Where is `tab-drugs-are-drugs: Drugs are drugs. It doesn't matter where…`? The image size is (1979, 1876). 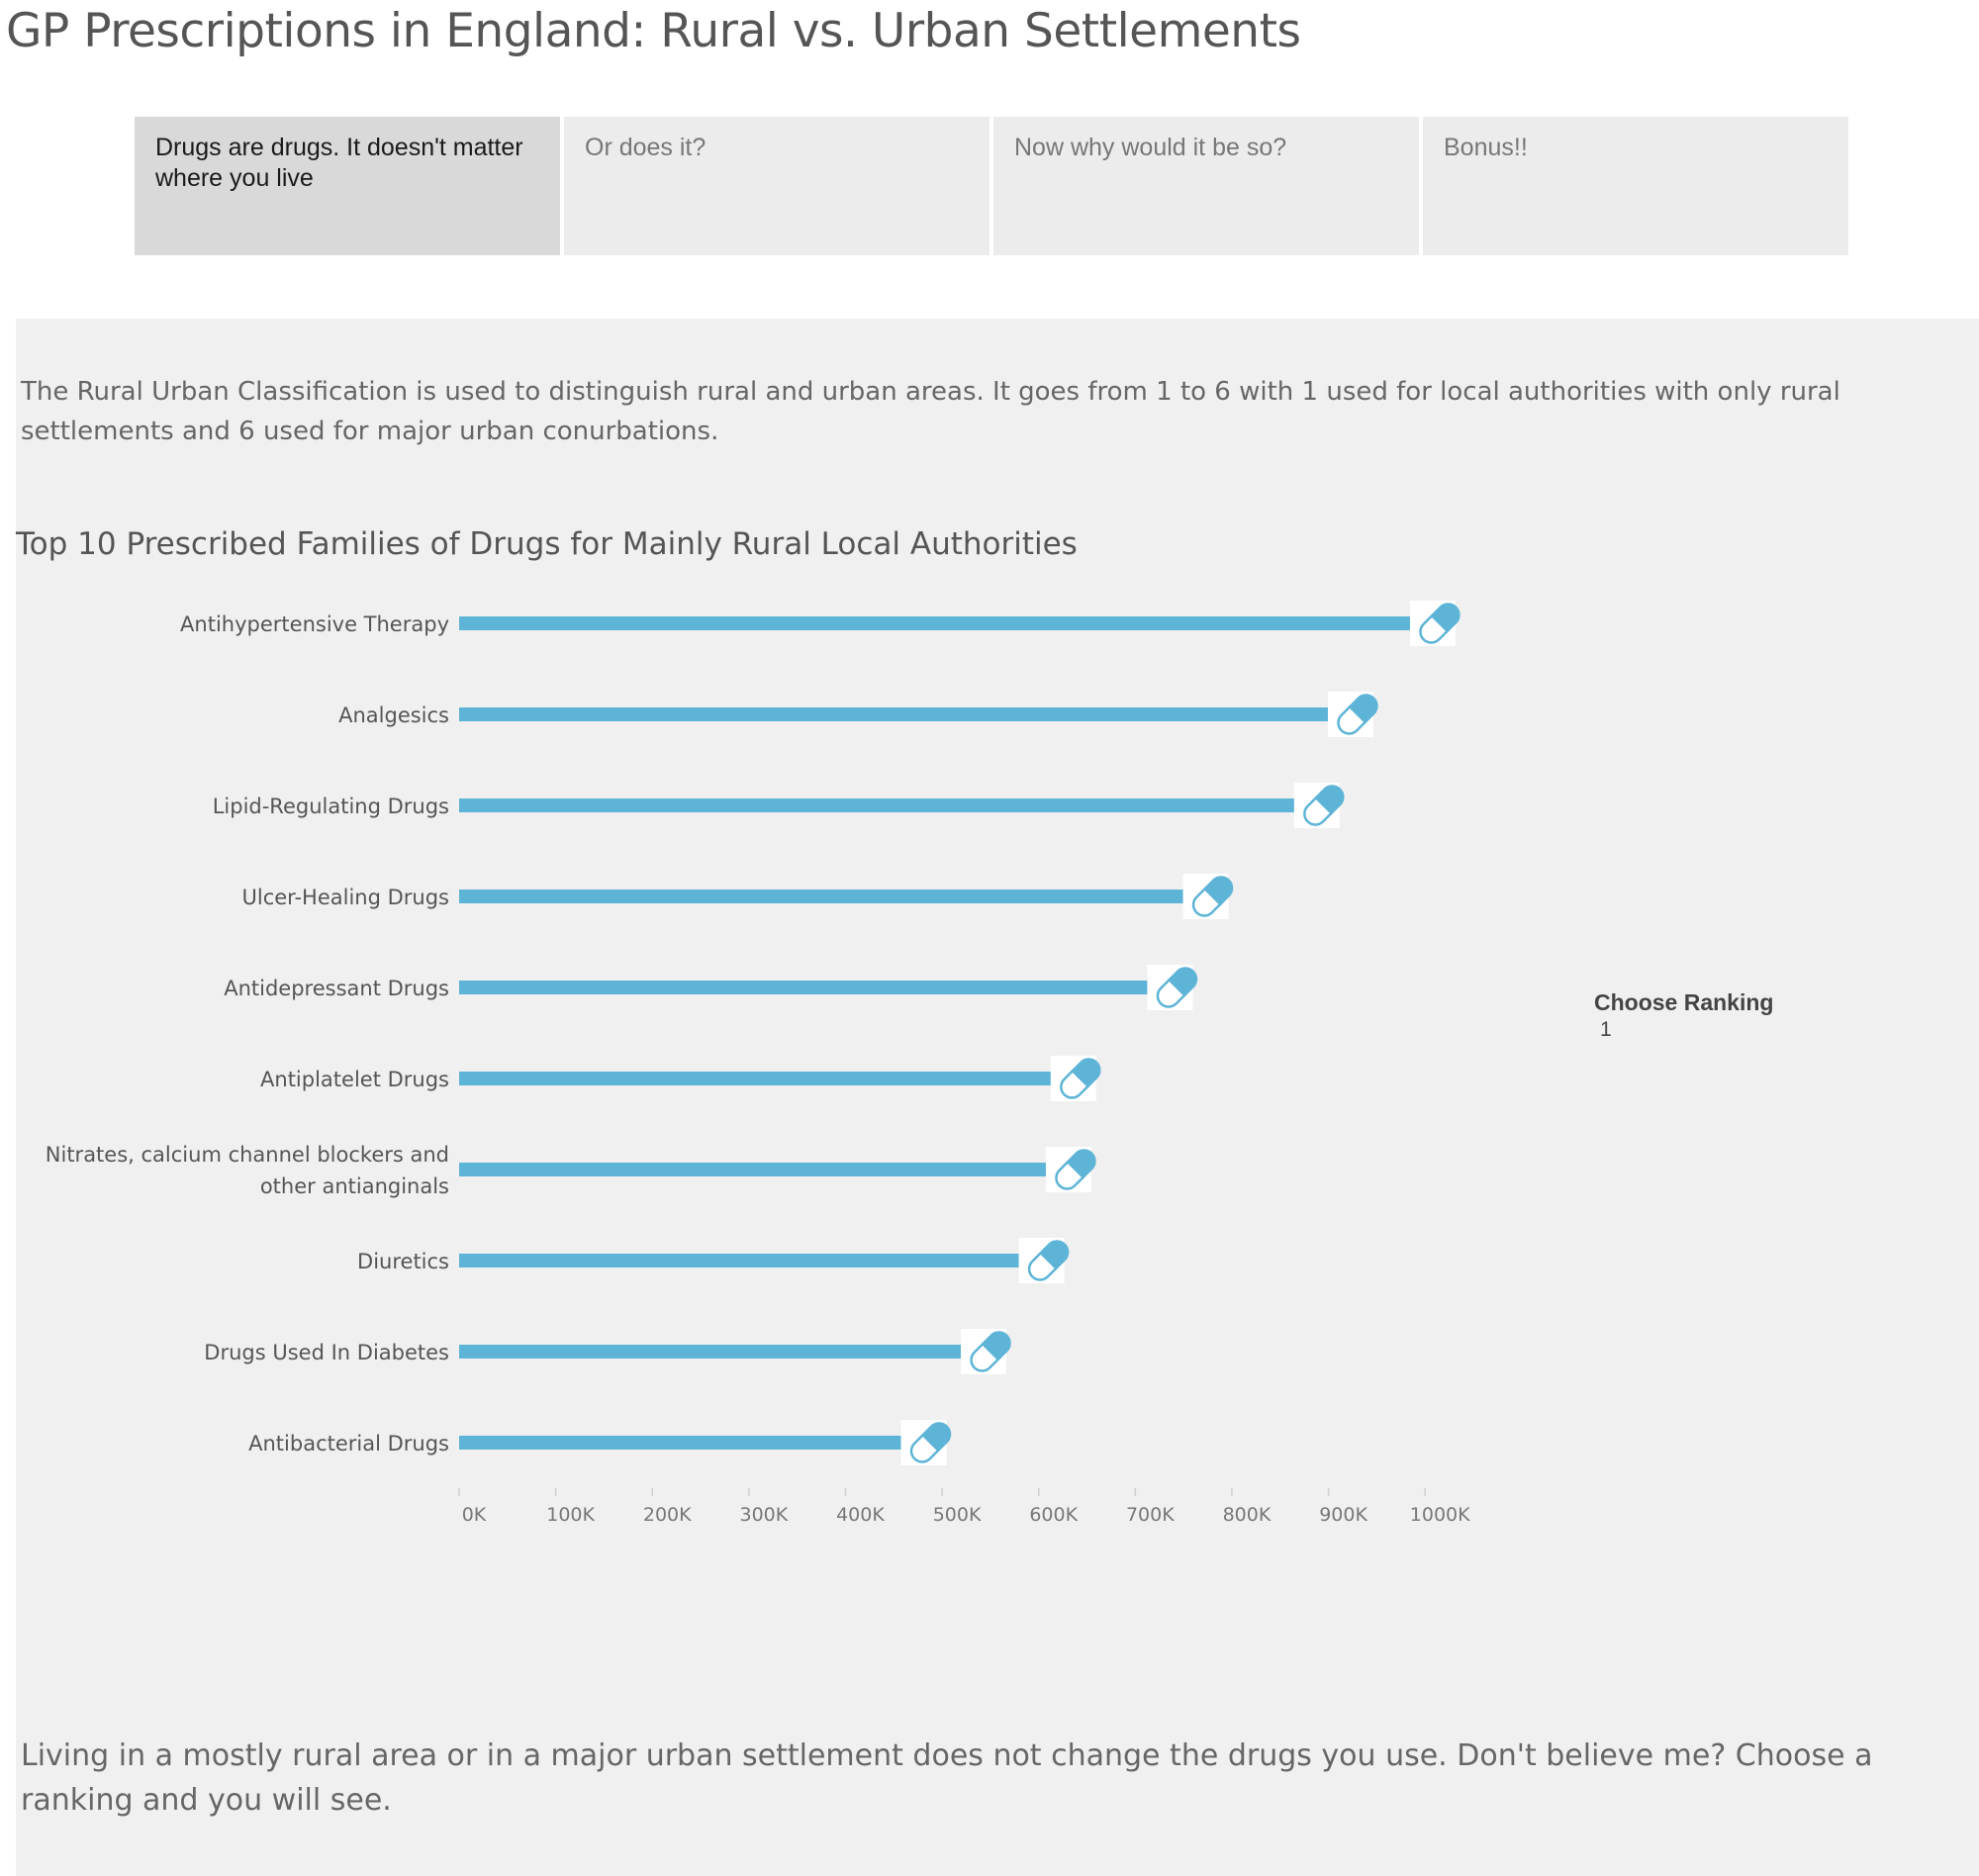 tab-drugs-are-drugs: Drugs are drugs. It doesn't matter where… is located at coordinates (348, 186).